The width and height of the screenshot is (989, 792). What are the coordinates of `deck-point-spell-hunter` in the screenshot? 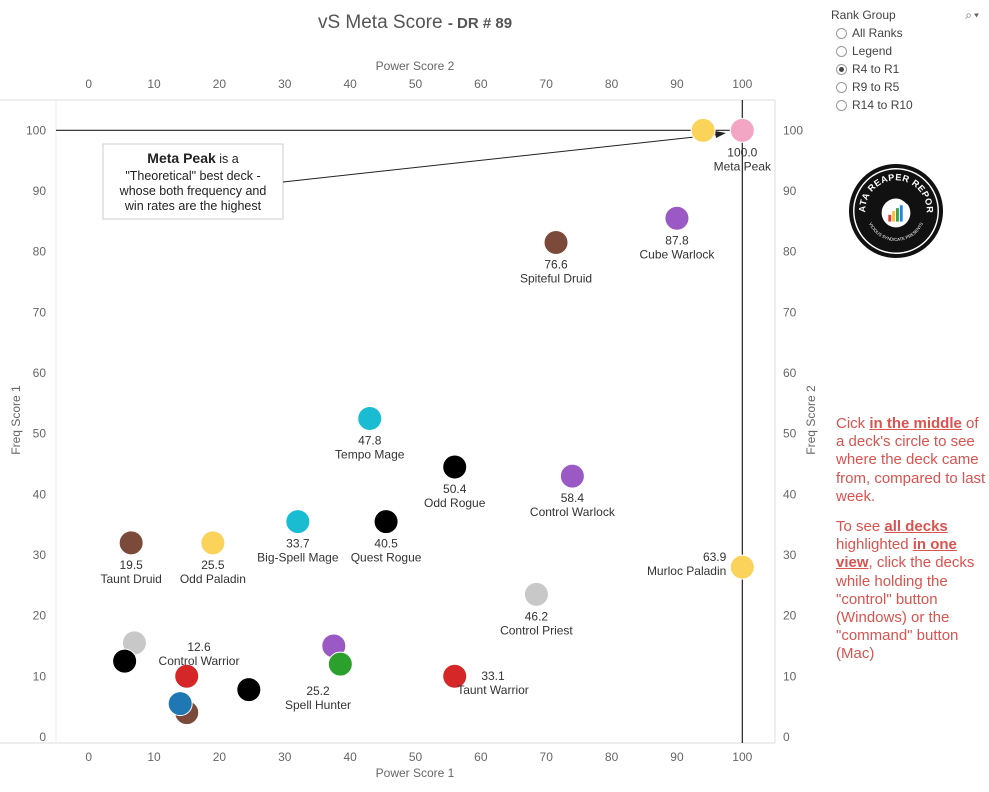 It's located at (340, 664).